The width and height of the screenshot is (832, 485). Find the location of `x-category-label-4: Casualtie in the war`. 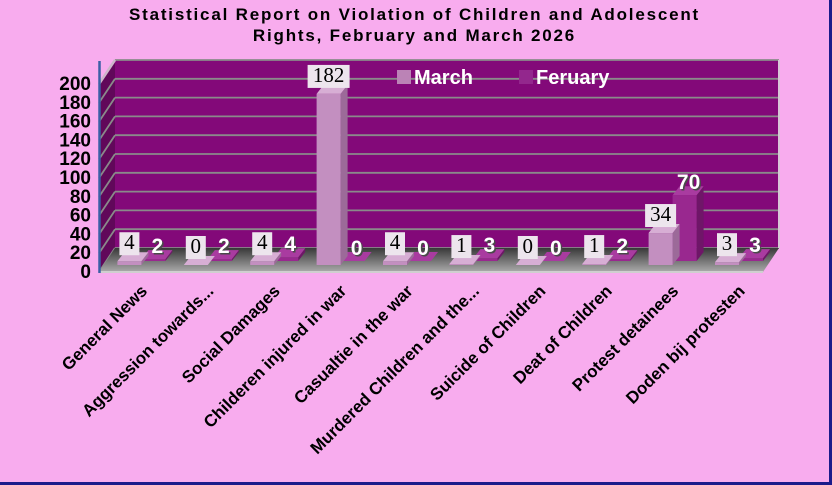

x-category-label-4: Casualtie in the war is located at coordinates (353, 344).